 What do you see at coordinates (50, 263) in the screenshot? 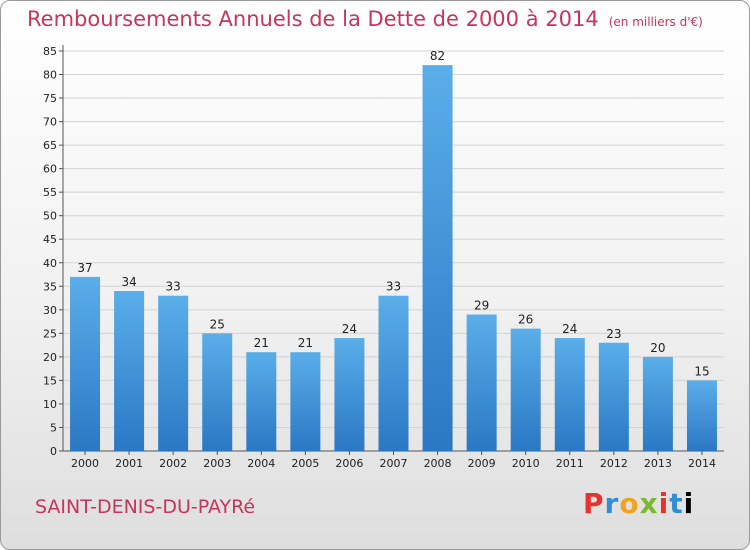
I see `y-tick-label: 40` at bounding box center [50, 263].